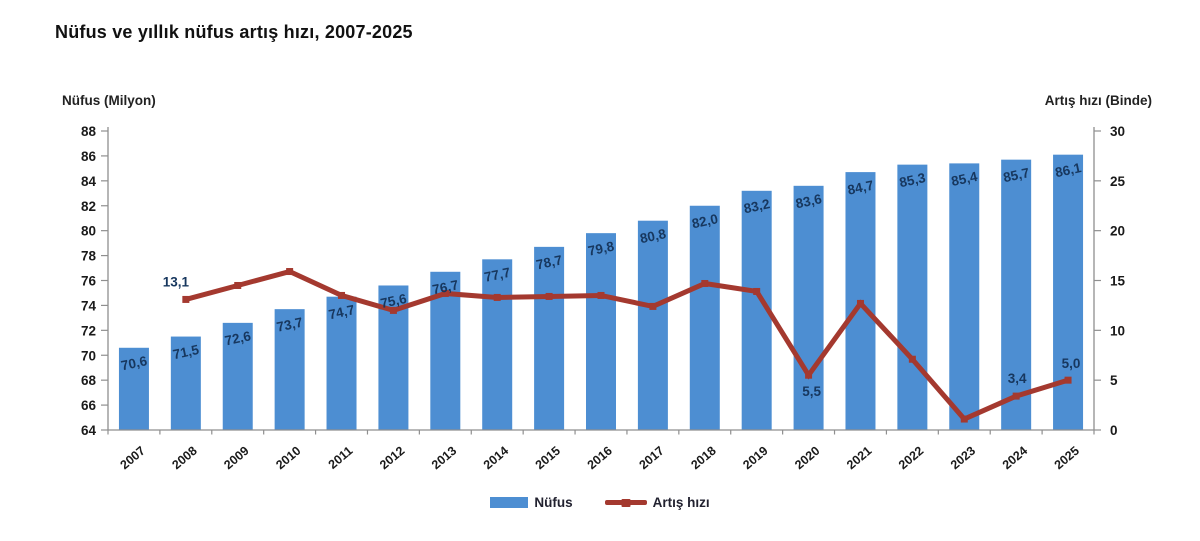  I want to click on x-label-2016: 2016, so click(600, 458).